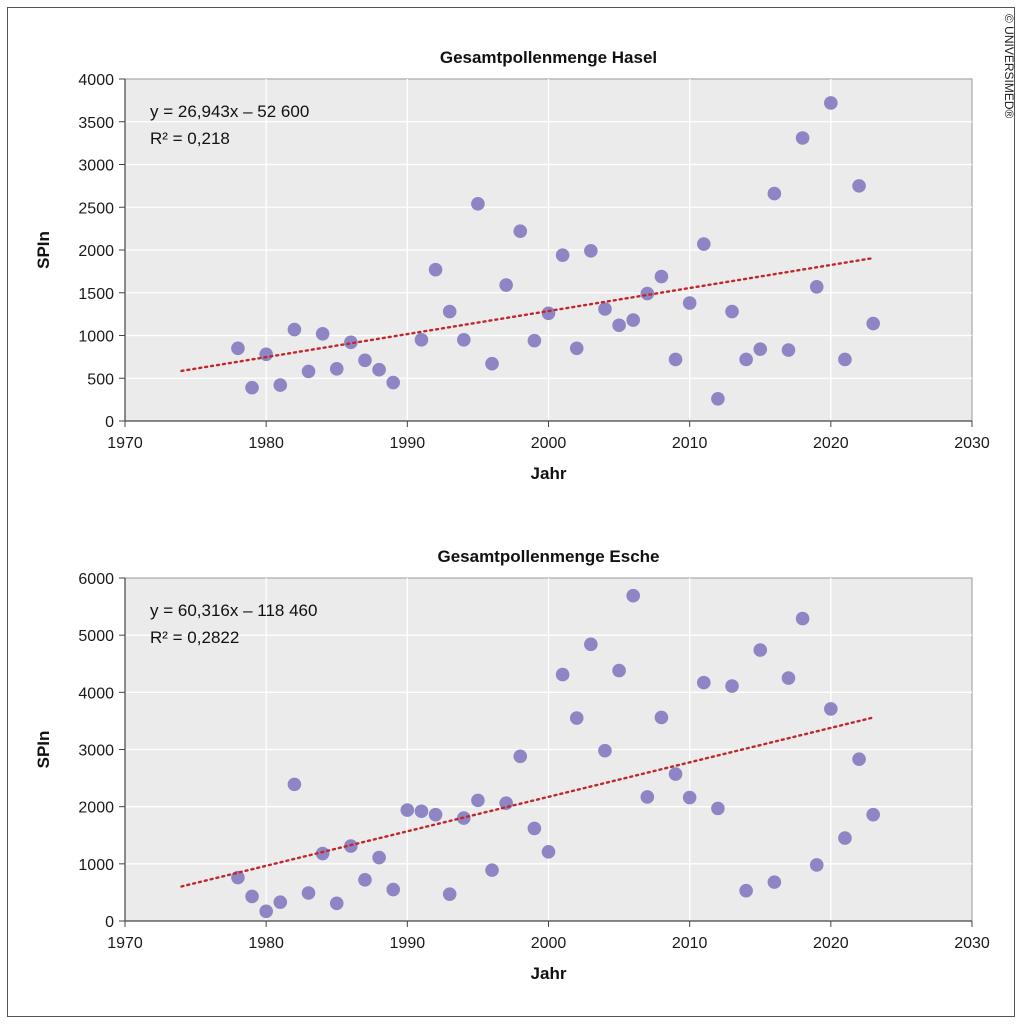  What do you see at coordinates (1009, 66) in the screenshot?
I see `copyright-label: © UNIVERSIMED®` at bounding box center [1009, 66].